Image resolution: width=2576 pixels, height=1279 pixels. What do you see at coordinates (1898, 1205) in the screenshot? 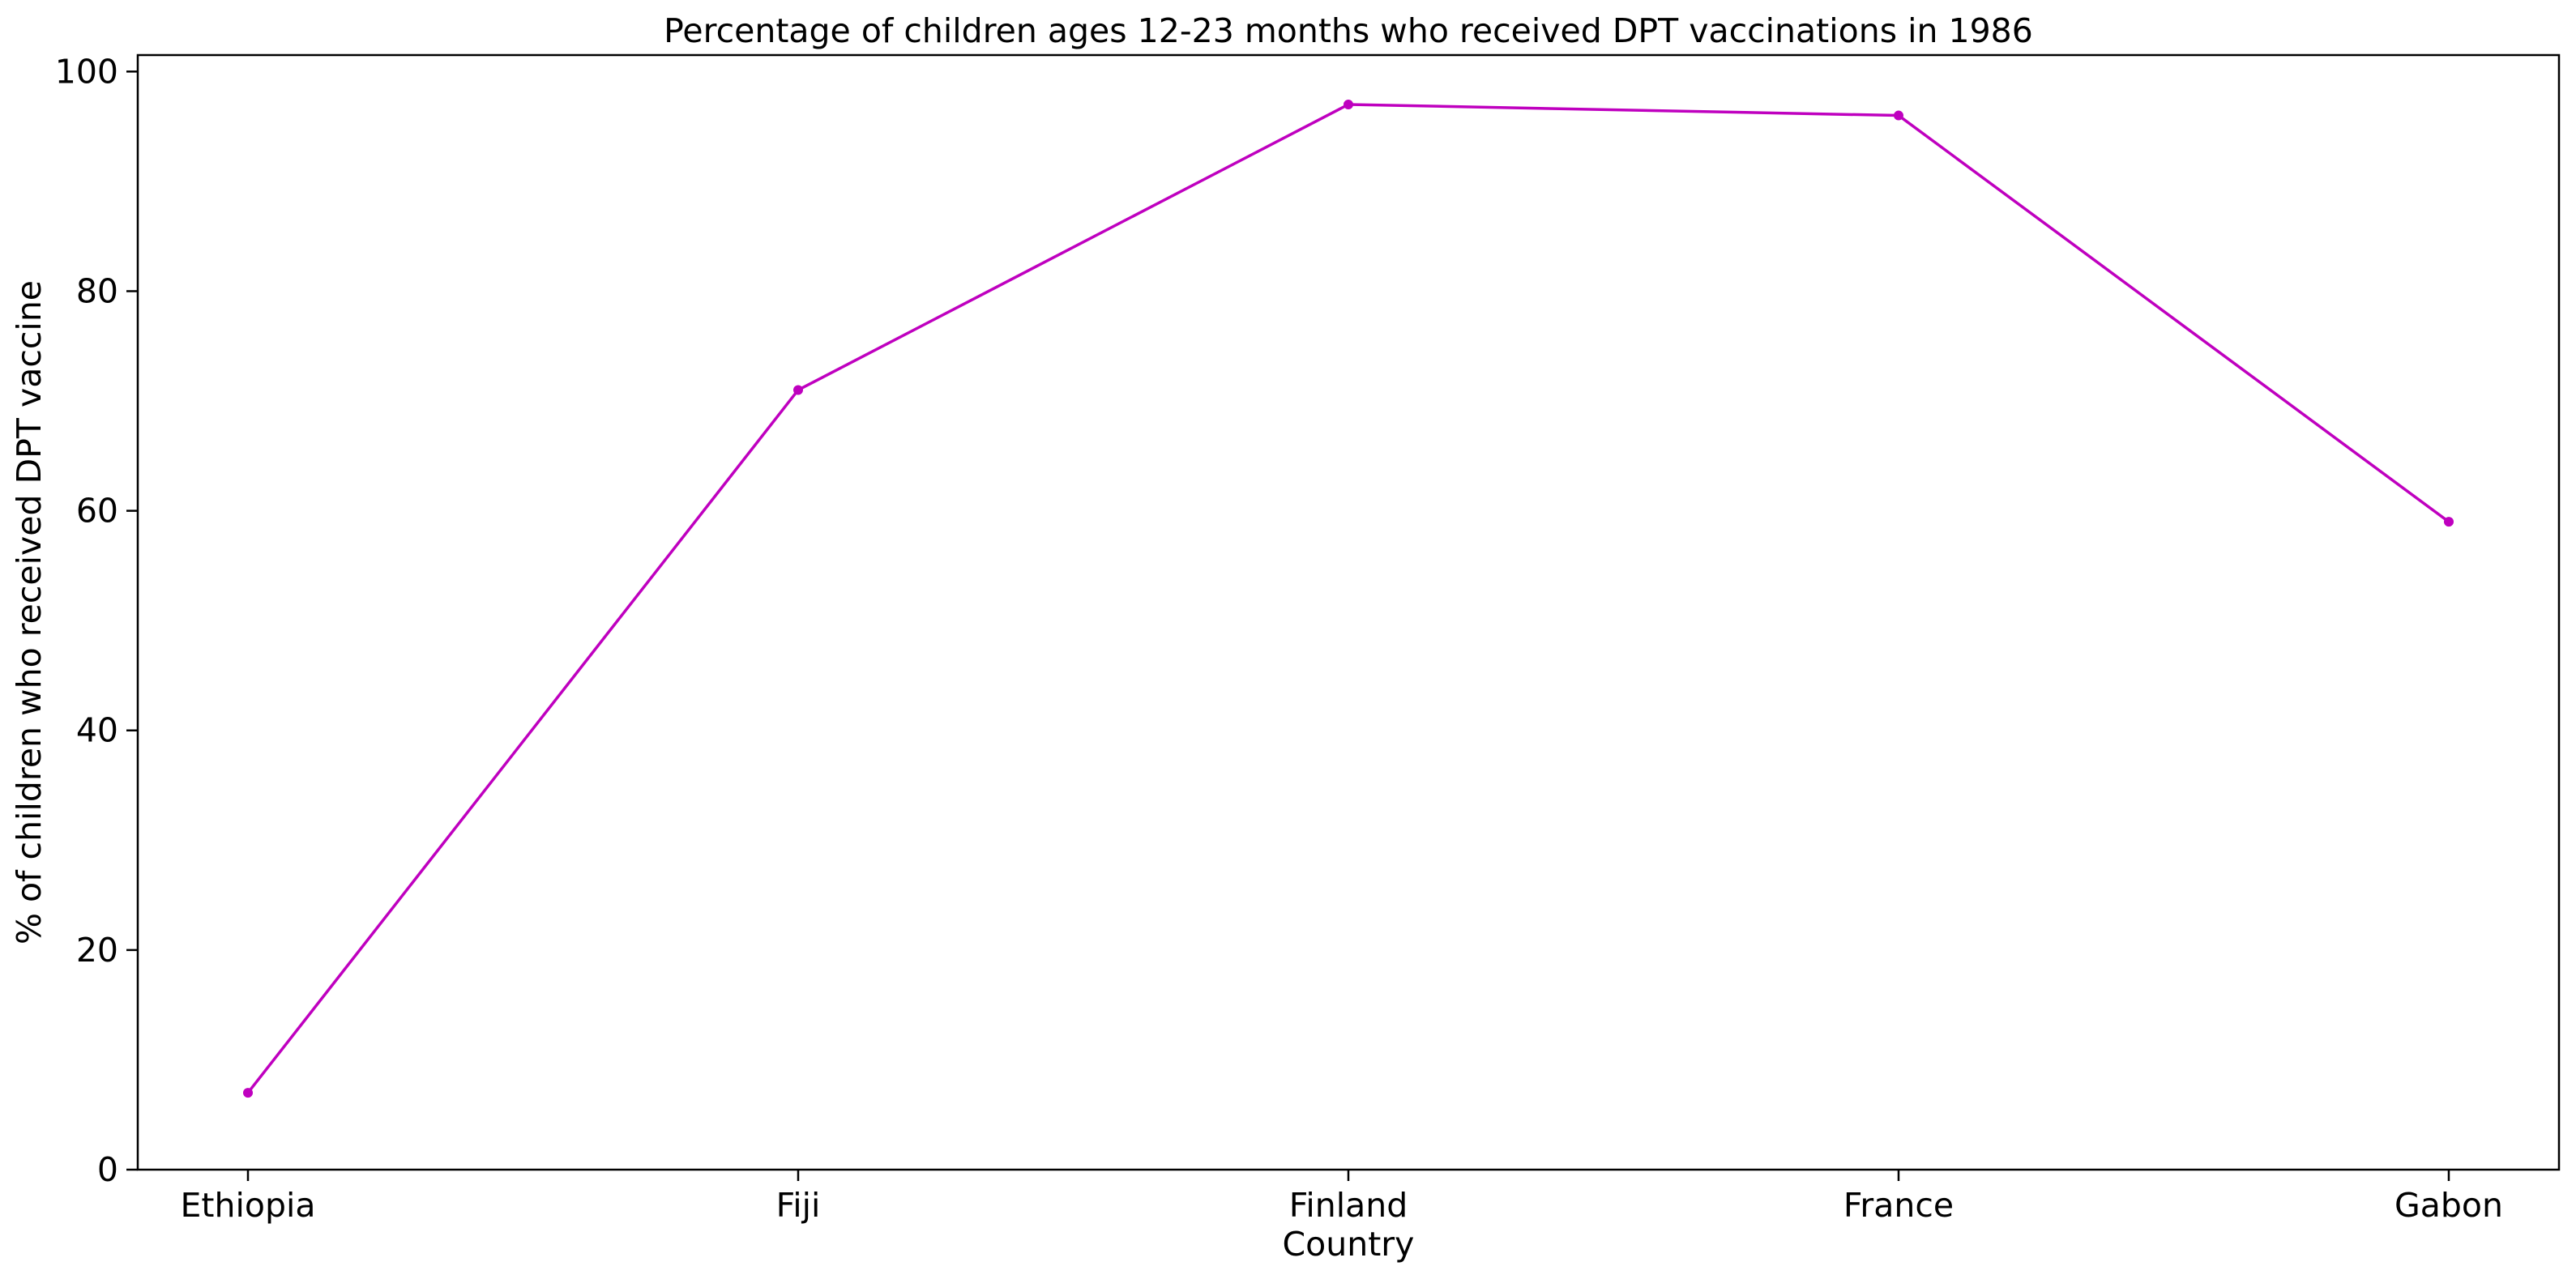
I see `x-tick-label: France` at bounding box center [1898, 1205].